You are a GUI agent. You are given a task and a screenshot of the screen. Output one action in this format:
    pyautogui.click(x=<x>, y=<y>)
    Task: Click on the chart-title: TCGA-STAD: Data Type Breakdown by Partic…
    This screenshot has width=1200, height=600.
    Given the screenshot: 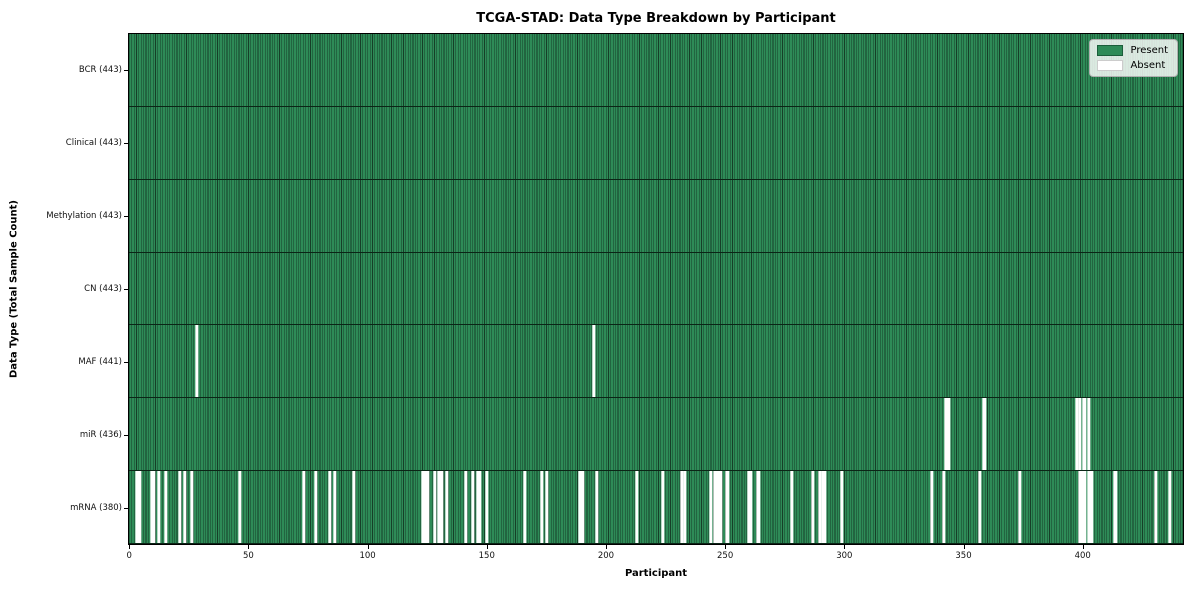 What is the action you would take?
    pyautogui.click(x=656, y=18)
    